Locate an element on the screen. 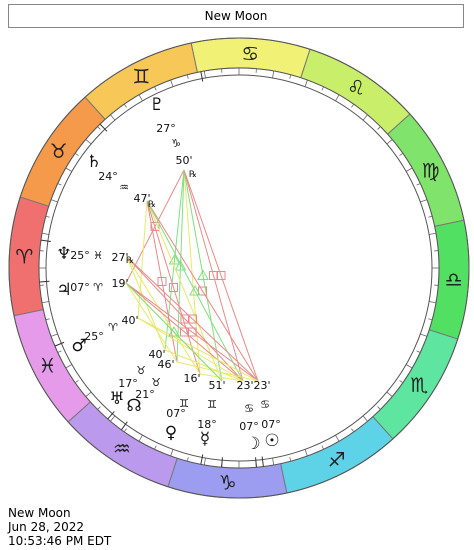 This screenshot has height=550, width=474. venus-pointer-tick is located at coordinates (202, 459).